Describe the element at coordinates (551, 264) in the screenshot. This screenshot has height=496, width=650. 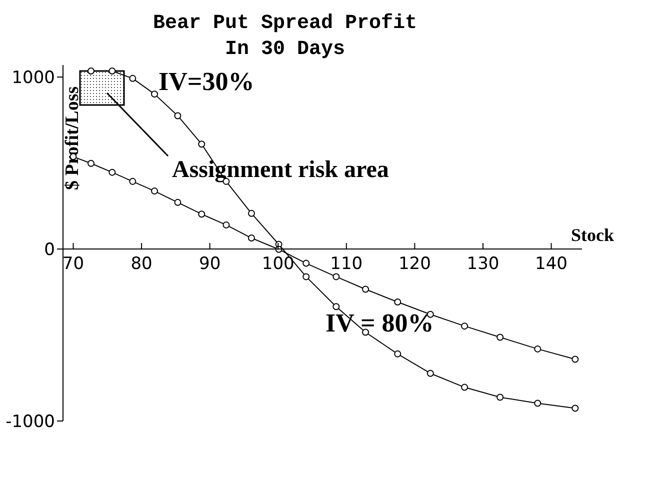
I see `x-tick-label: 140` at that location.